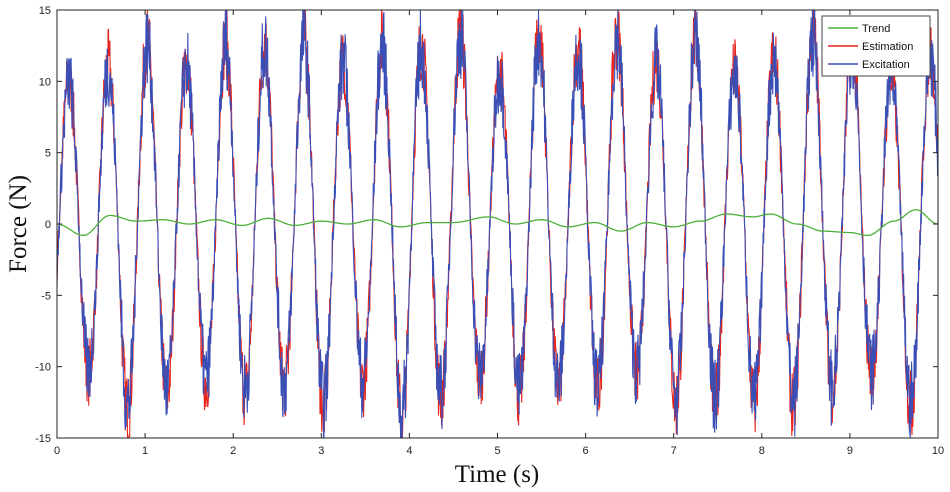 This screenshot has height=492, width=950. Describe the element at coordinates (48, 154) in the screenshot. I see `y-tick-label: 5` at that location.